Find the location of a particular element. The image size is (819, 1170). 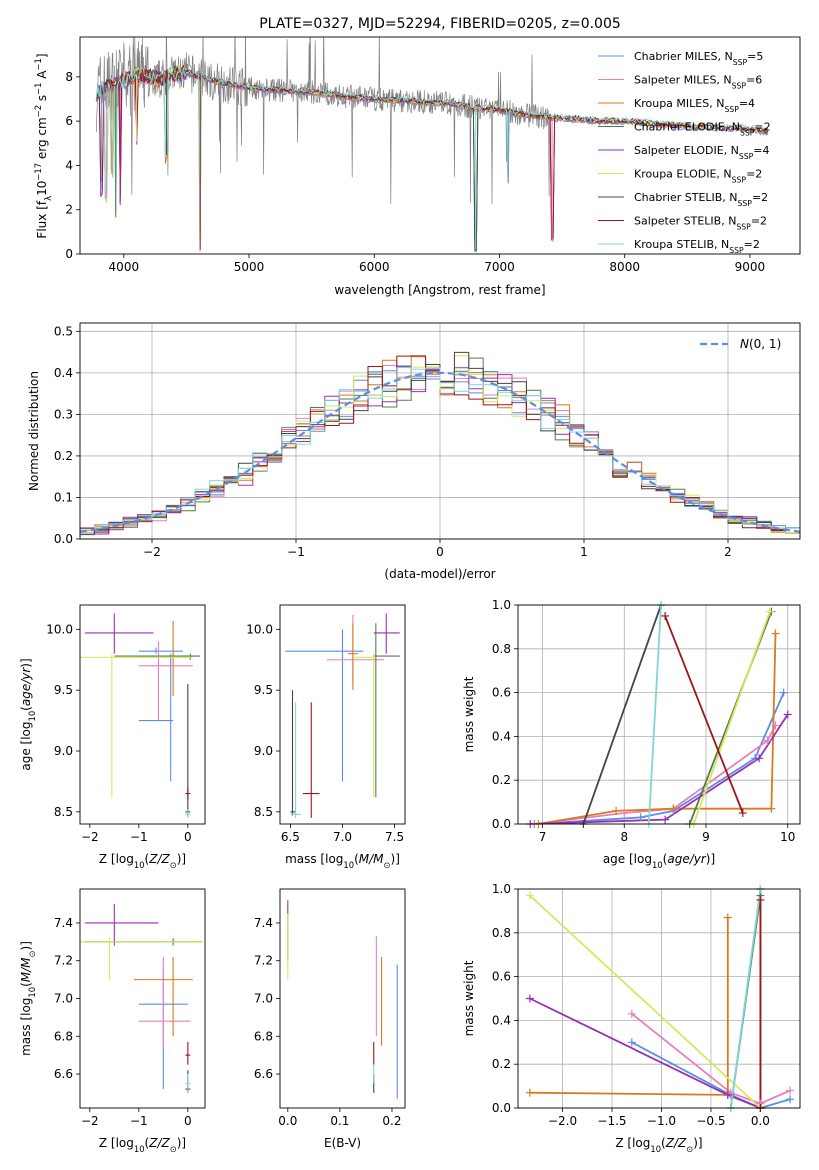

mass_vs_Z-frame is located at coordinates (142, 998).